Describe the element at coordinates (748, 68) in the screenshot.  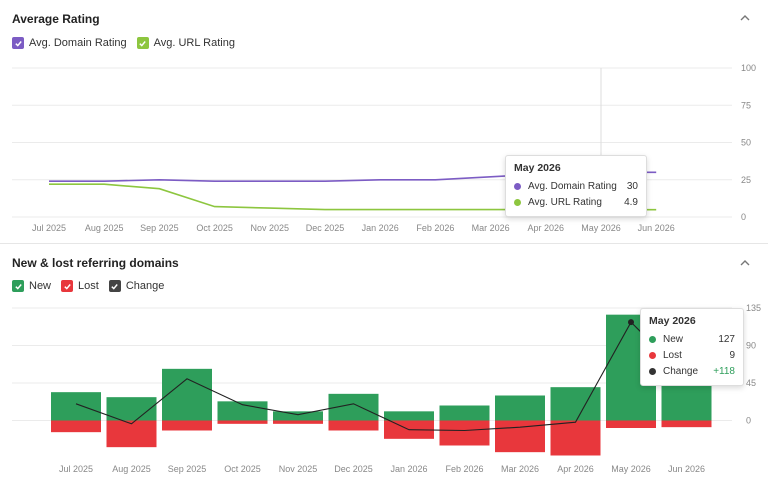
I see `y-tick-label: 100` at that location.